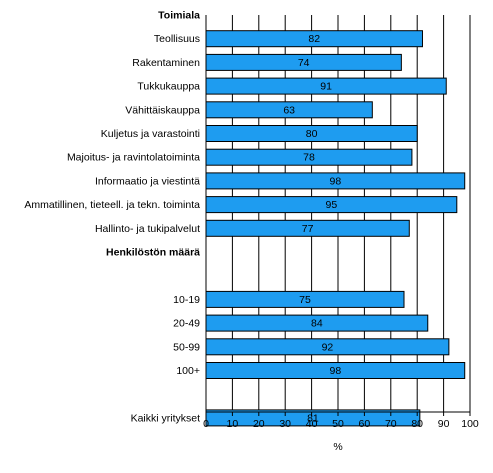  I want to click on bar, so click(313, 418).